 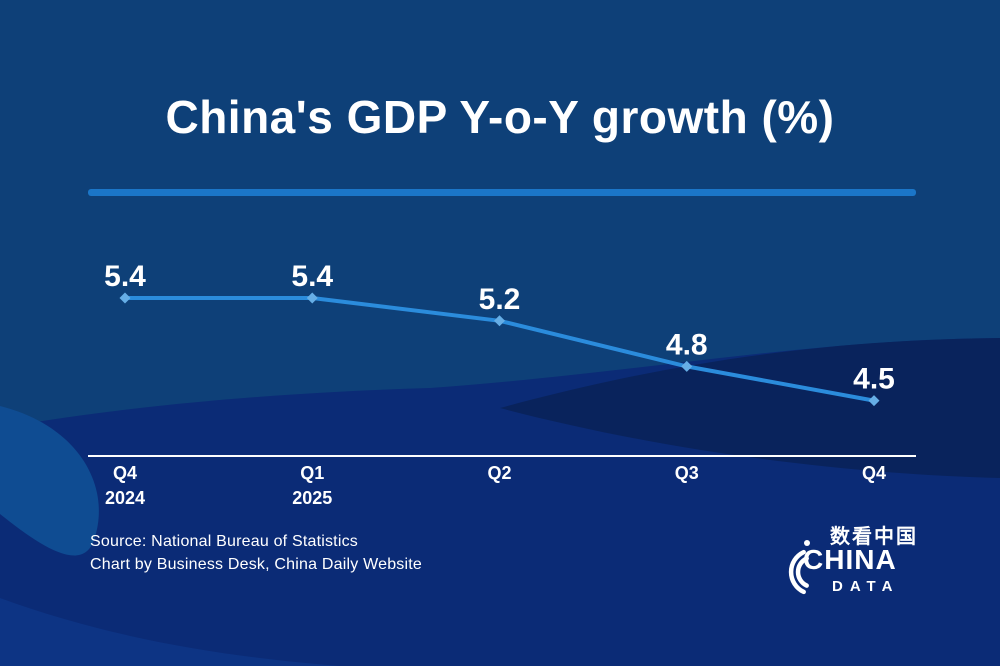 What do you see at coordinates (750, 408) in the screenshot?
I see `wave-dark` at bounding box center [750, 408].